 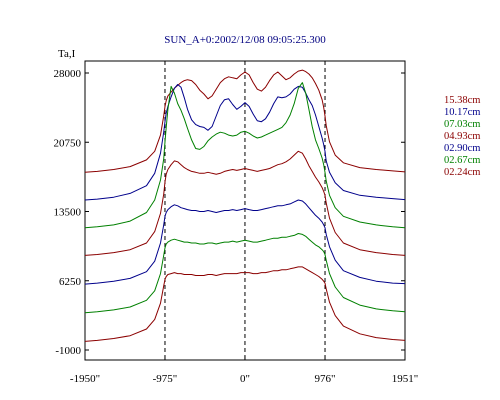 I want to click on x-tick-label-3: 976", so click(x=325, y=379).